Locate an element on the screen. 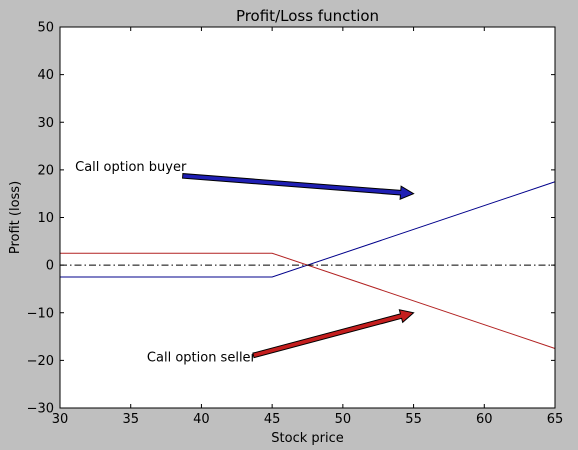 The height and width of the screenshot is (450, 578). y-tick-label: 40 is located at coordinates (45, 75).